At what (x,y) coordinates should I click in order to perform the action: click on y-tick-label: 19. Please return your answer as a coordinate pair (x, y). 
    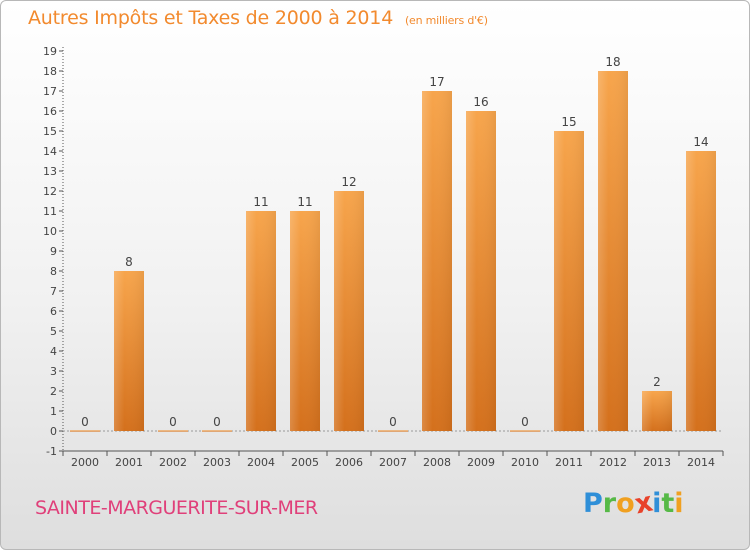
    Looking at the image, I should click on (50, 51).